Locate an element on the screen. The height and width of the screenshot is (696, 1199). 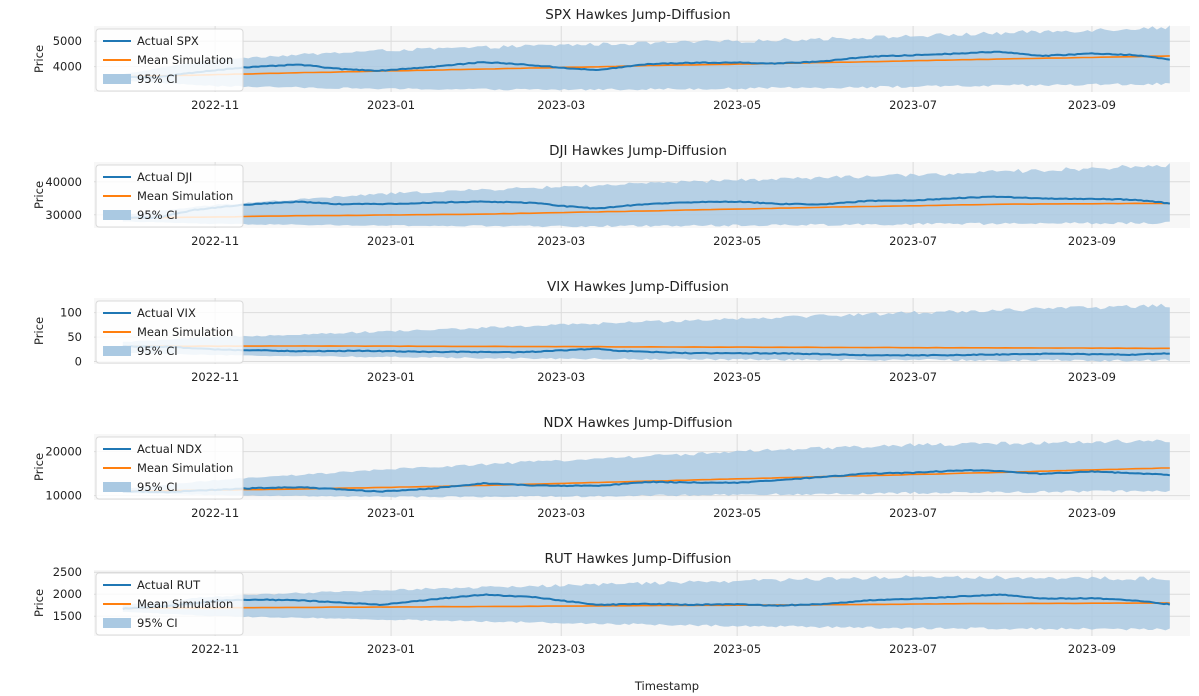
legend-label: Actual DJI is located at coordinates (164, 177).